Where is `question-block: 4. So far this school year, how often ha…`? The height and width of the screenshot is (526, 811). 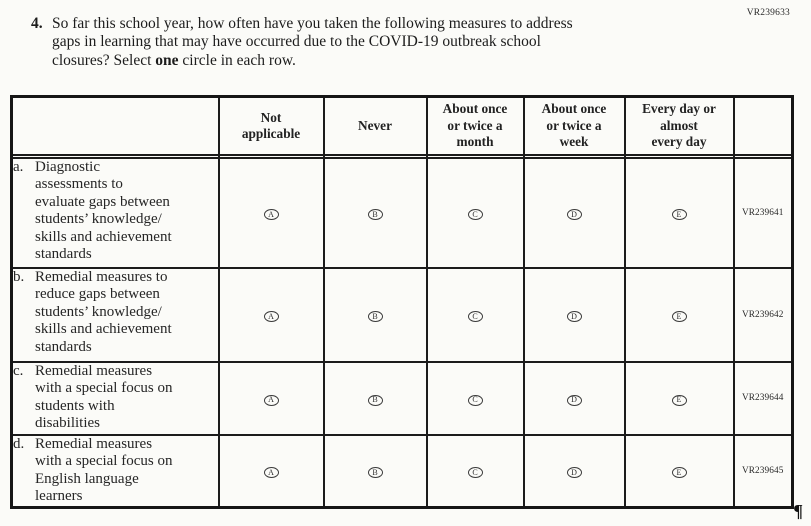
question-block: 4. So far this school year, how often ha… is located at coordinates (381, 42).